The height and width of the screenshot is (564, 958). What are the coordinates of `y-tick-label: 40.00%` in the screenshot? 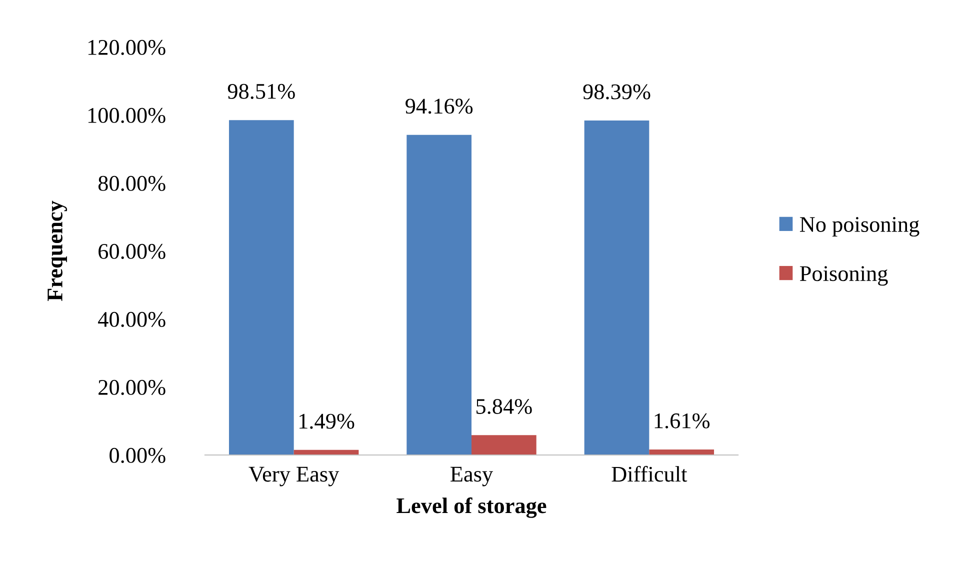 It's located at (132, 320).